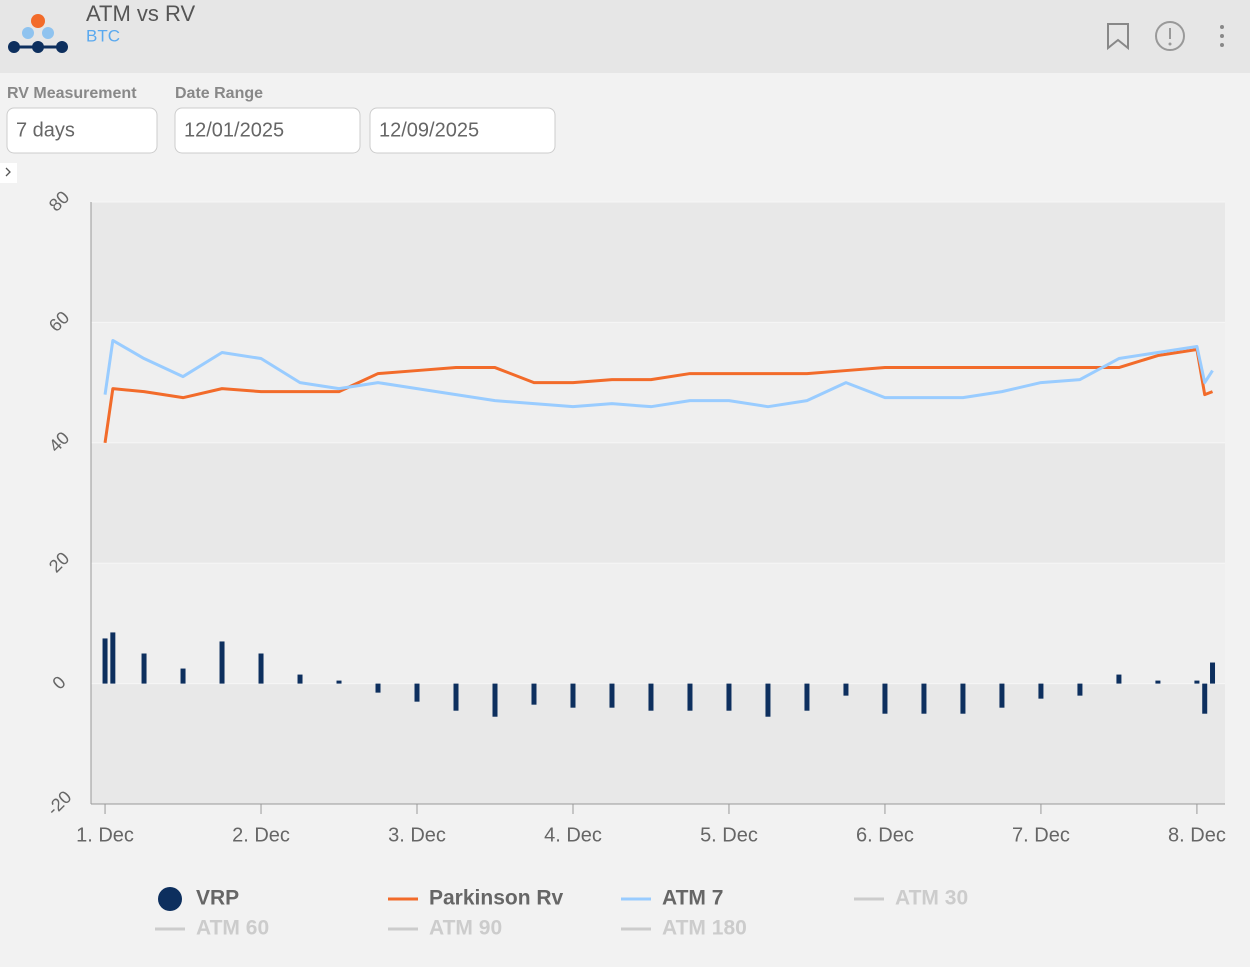 This screenshot has width=1250, height=967. What do you see at coordinates (232, 928) in the screenshot?
I see `legend-label: ATM 60` at bounding box center [232, 928].